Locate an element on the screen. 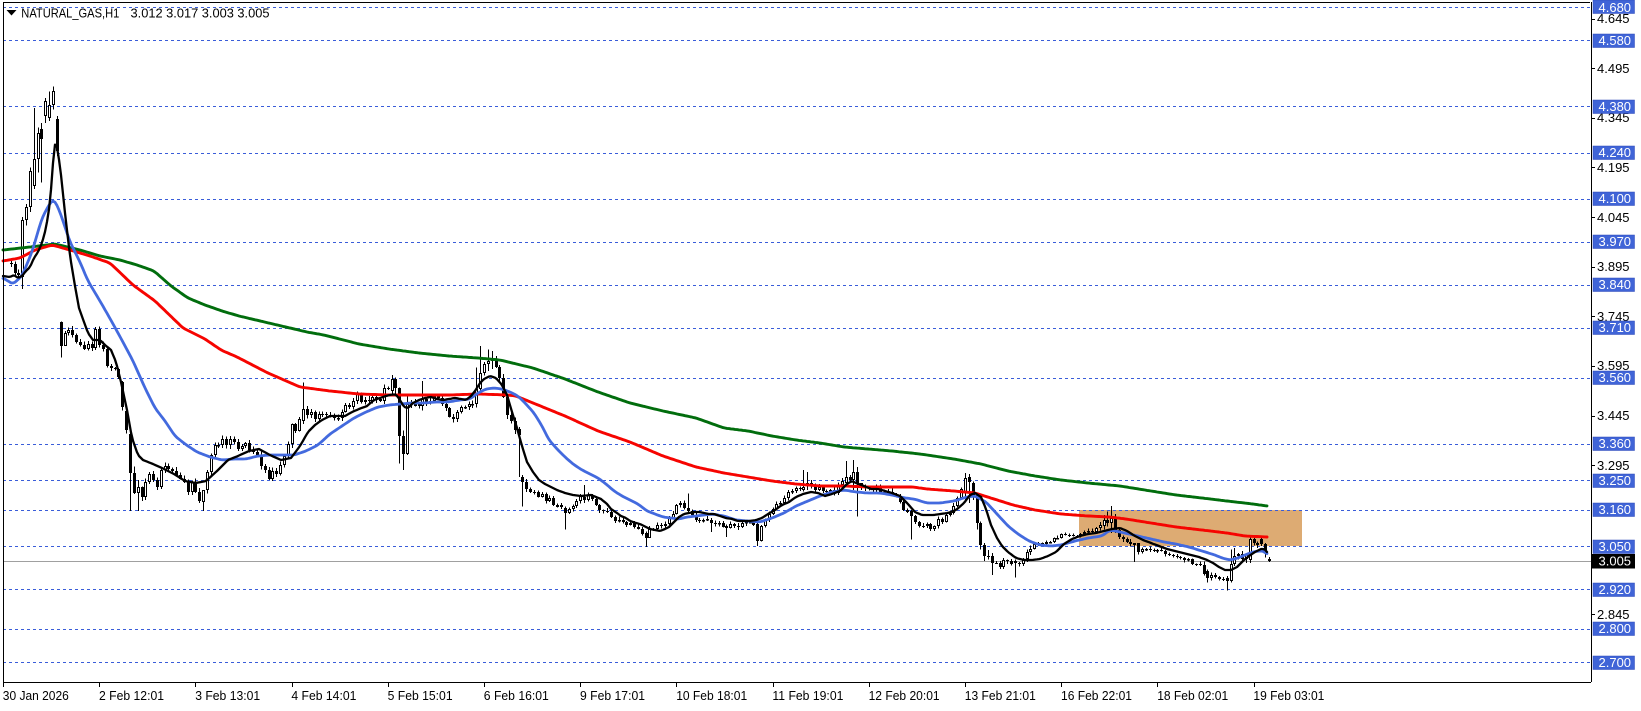  svg-text: 4.495 is located at coordinates (1613, 68).